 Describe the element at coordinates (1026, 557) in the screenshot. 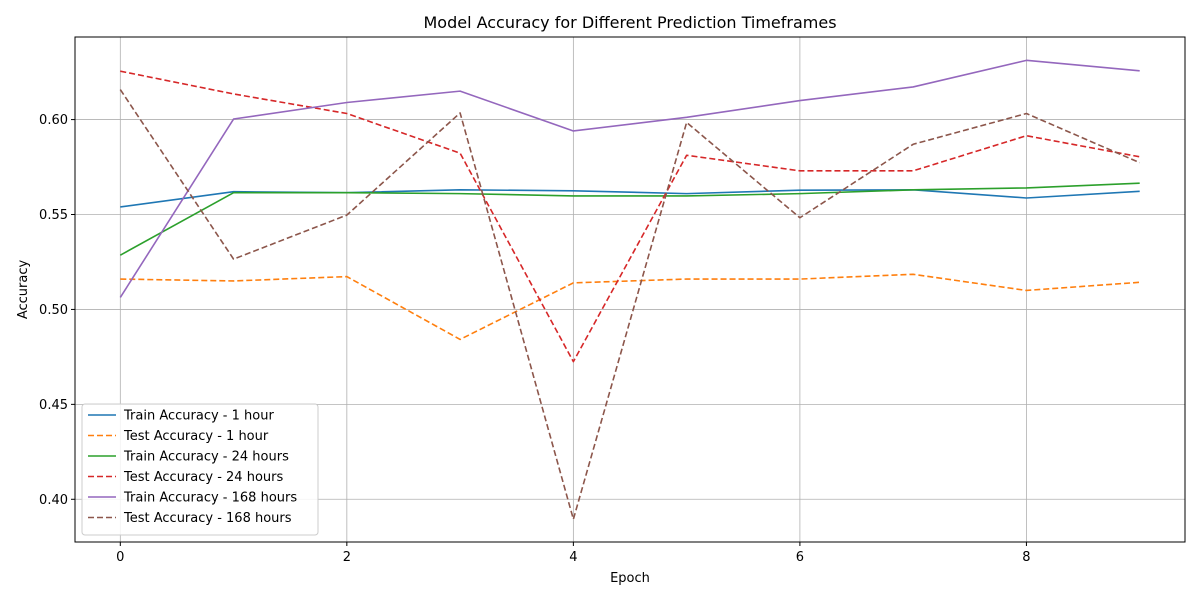

I see `x-tick-label: 8` at that location.